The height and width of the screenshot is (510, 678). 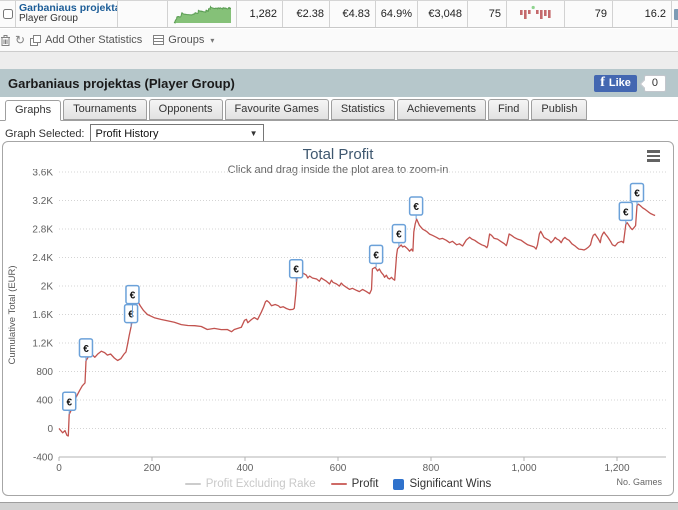 I want to click on player-group-link: Garbaniaus projektas, so click(x=68, y=8).